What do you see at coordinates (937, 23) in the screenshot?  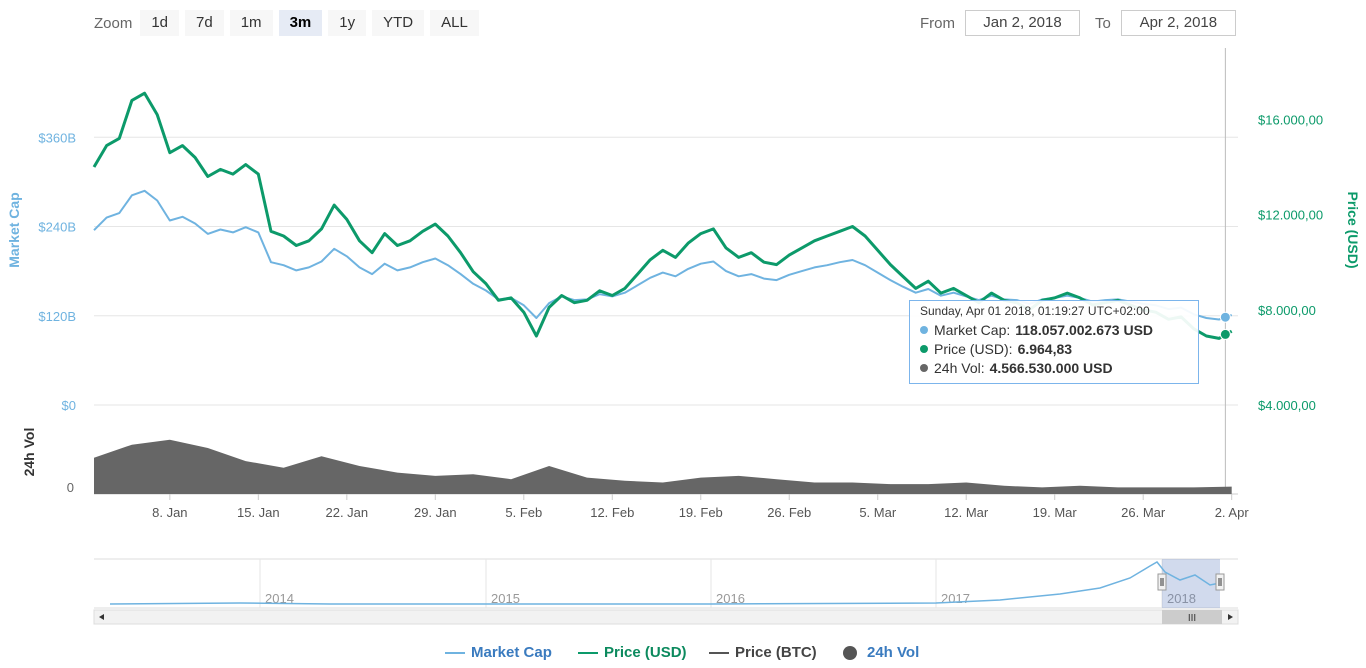 I see `from-label: From` at bounding box center [937, 23].